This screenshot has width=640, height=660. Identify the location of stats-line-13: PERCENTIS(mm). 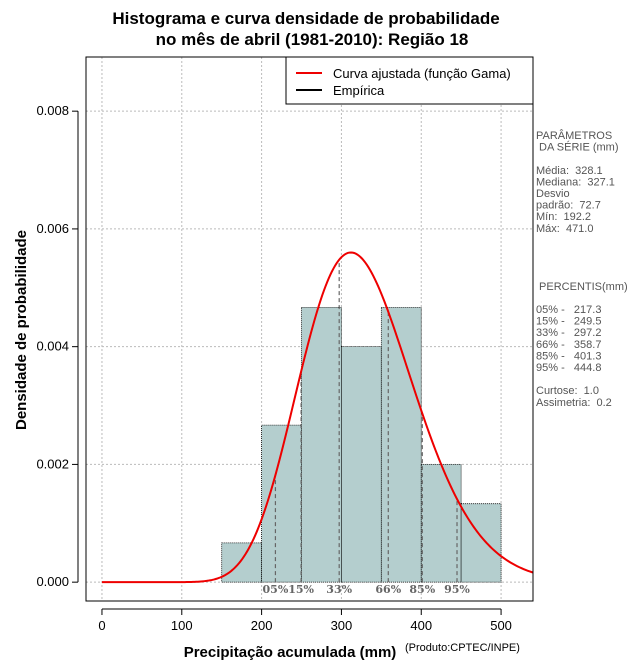
(582, 287).